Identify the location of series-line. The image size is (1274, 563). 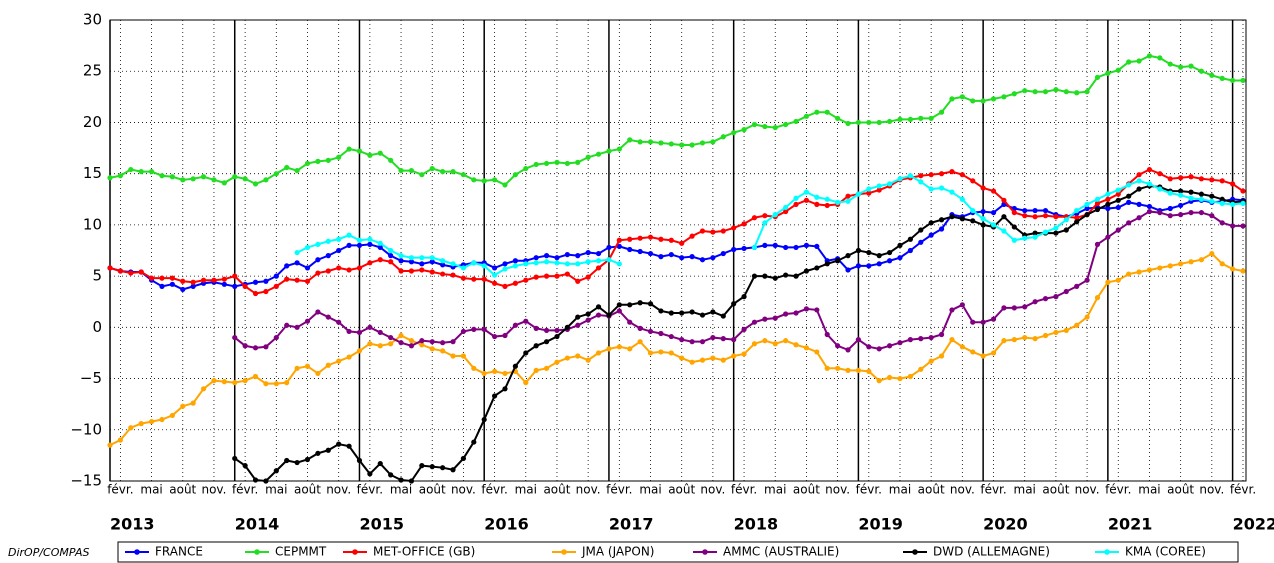
(998, 211).